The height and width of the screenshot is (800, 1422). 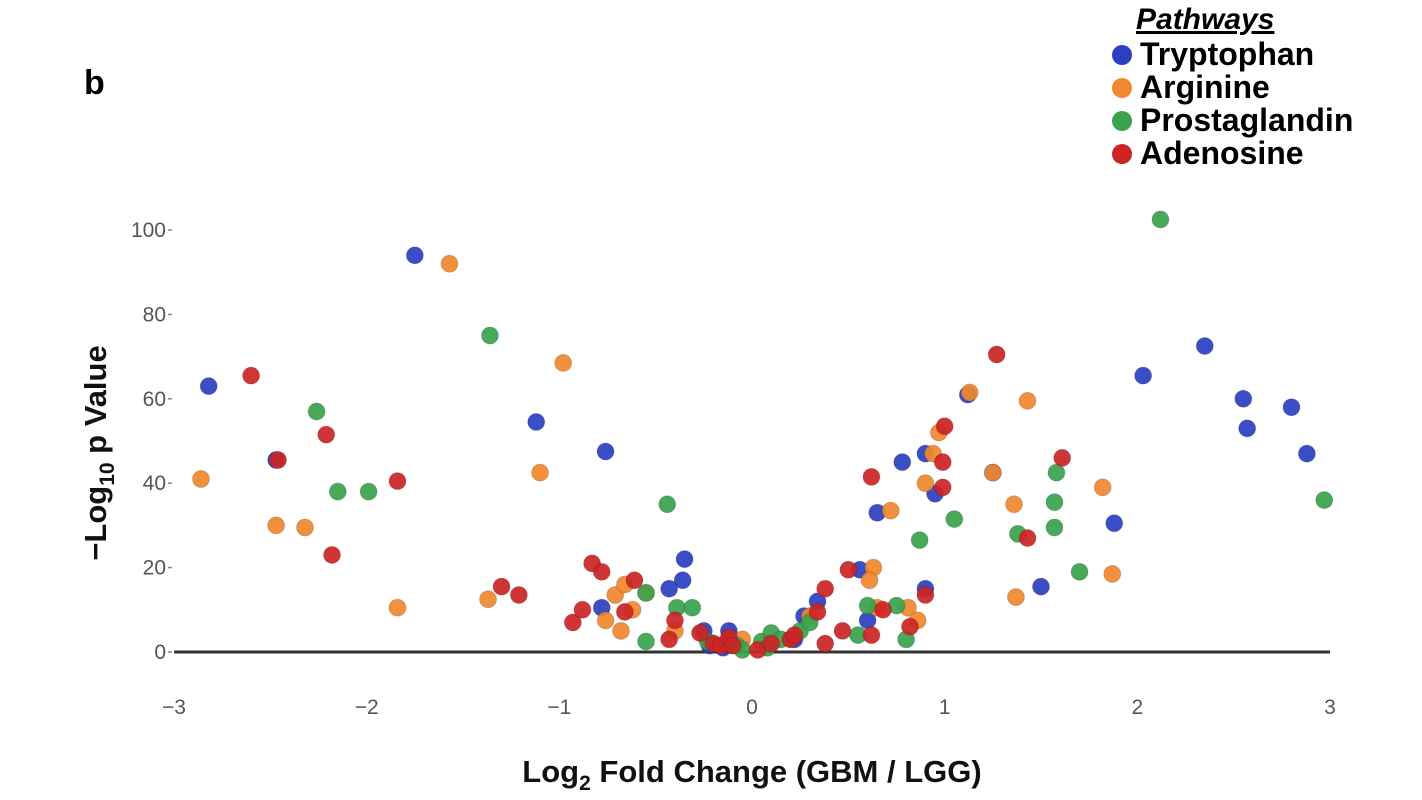 I want to click on y-tick-label: 80, so click(x=154, y=314).